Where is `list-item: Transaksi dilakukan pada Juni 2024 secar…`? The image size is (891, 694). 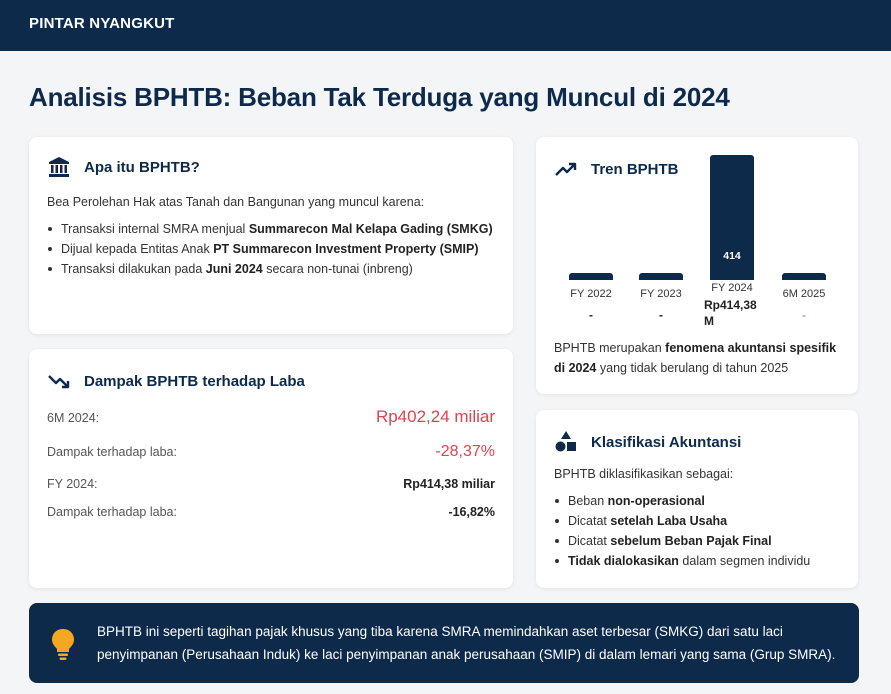 list-item: Transaksi dilakukan pada Juni 2024 secar… is located at coordinates (270, 269).